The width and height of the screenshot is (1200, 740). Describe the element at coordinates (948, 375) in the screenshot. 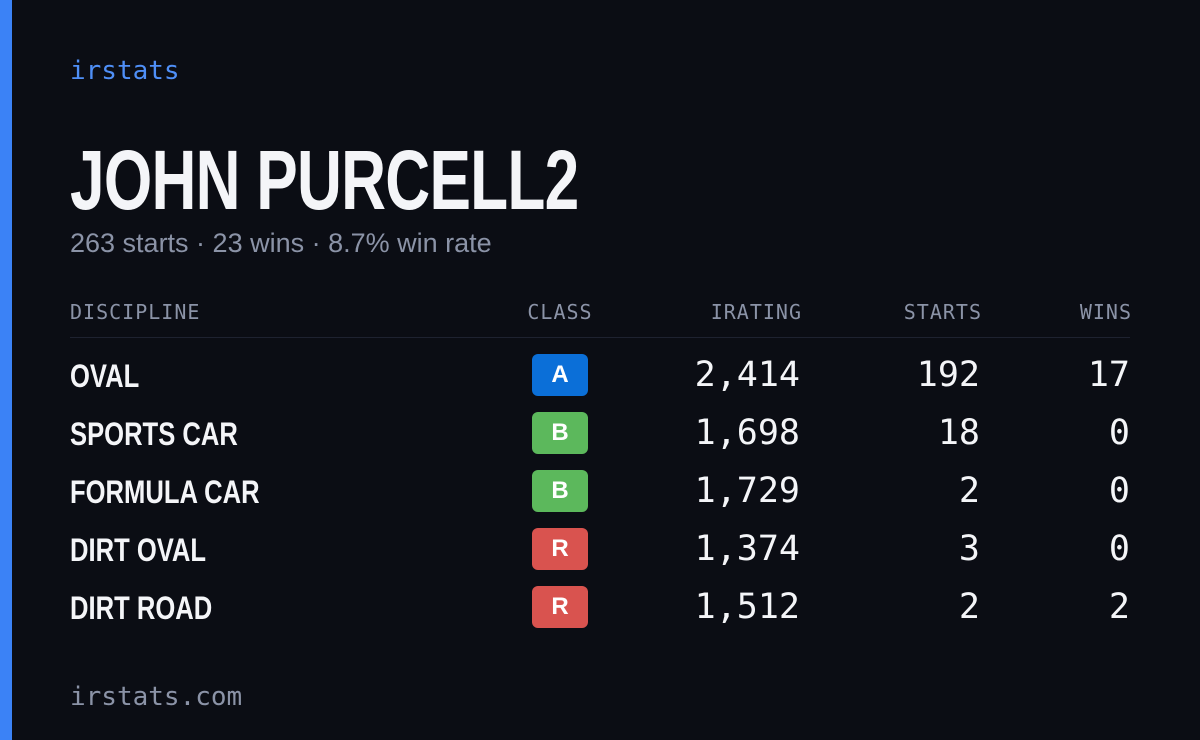

I see `starts: 192` at that location.